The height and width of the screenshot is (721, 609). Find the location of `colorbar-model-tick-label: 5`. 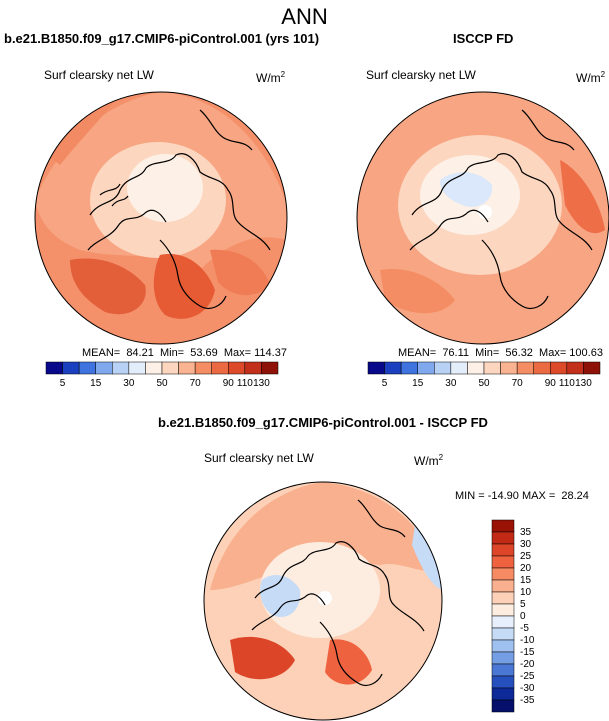

colorbar-model-tick-label: 5 is located at coordinates (63, 383).